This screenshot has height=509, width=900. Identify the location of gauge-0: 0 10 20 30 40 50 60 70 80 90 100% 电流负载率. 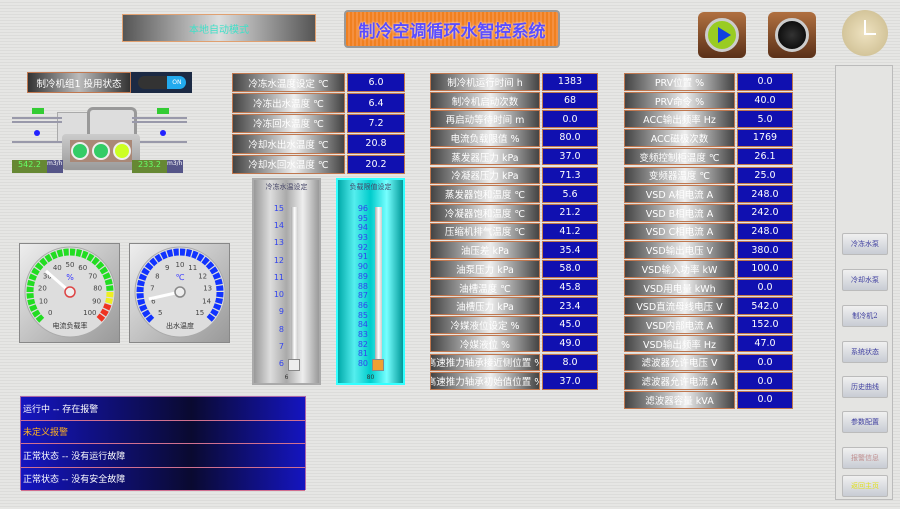
(69, 293).